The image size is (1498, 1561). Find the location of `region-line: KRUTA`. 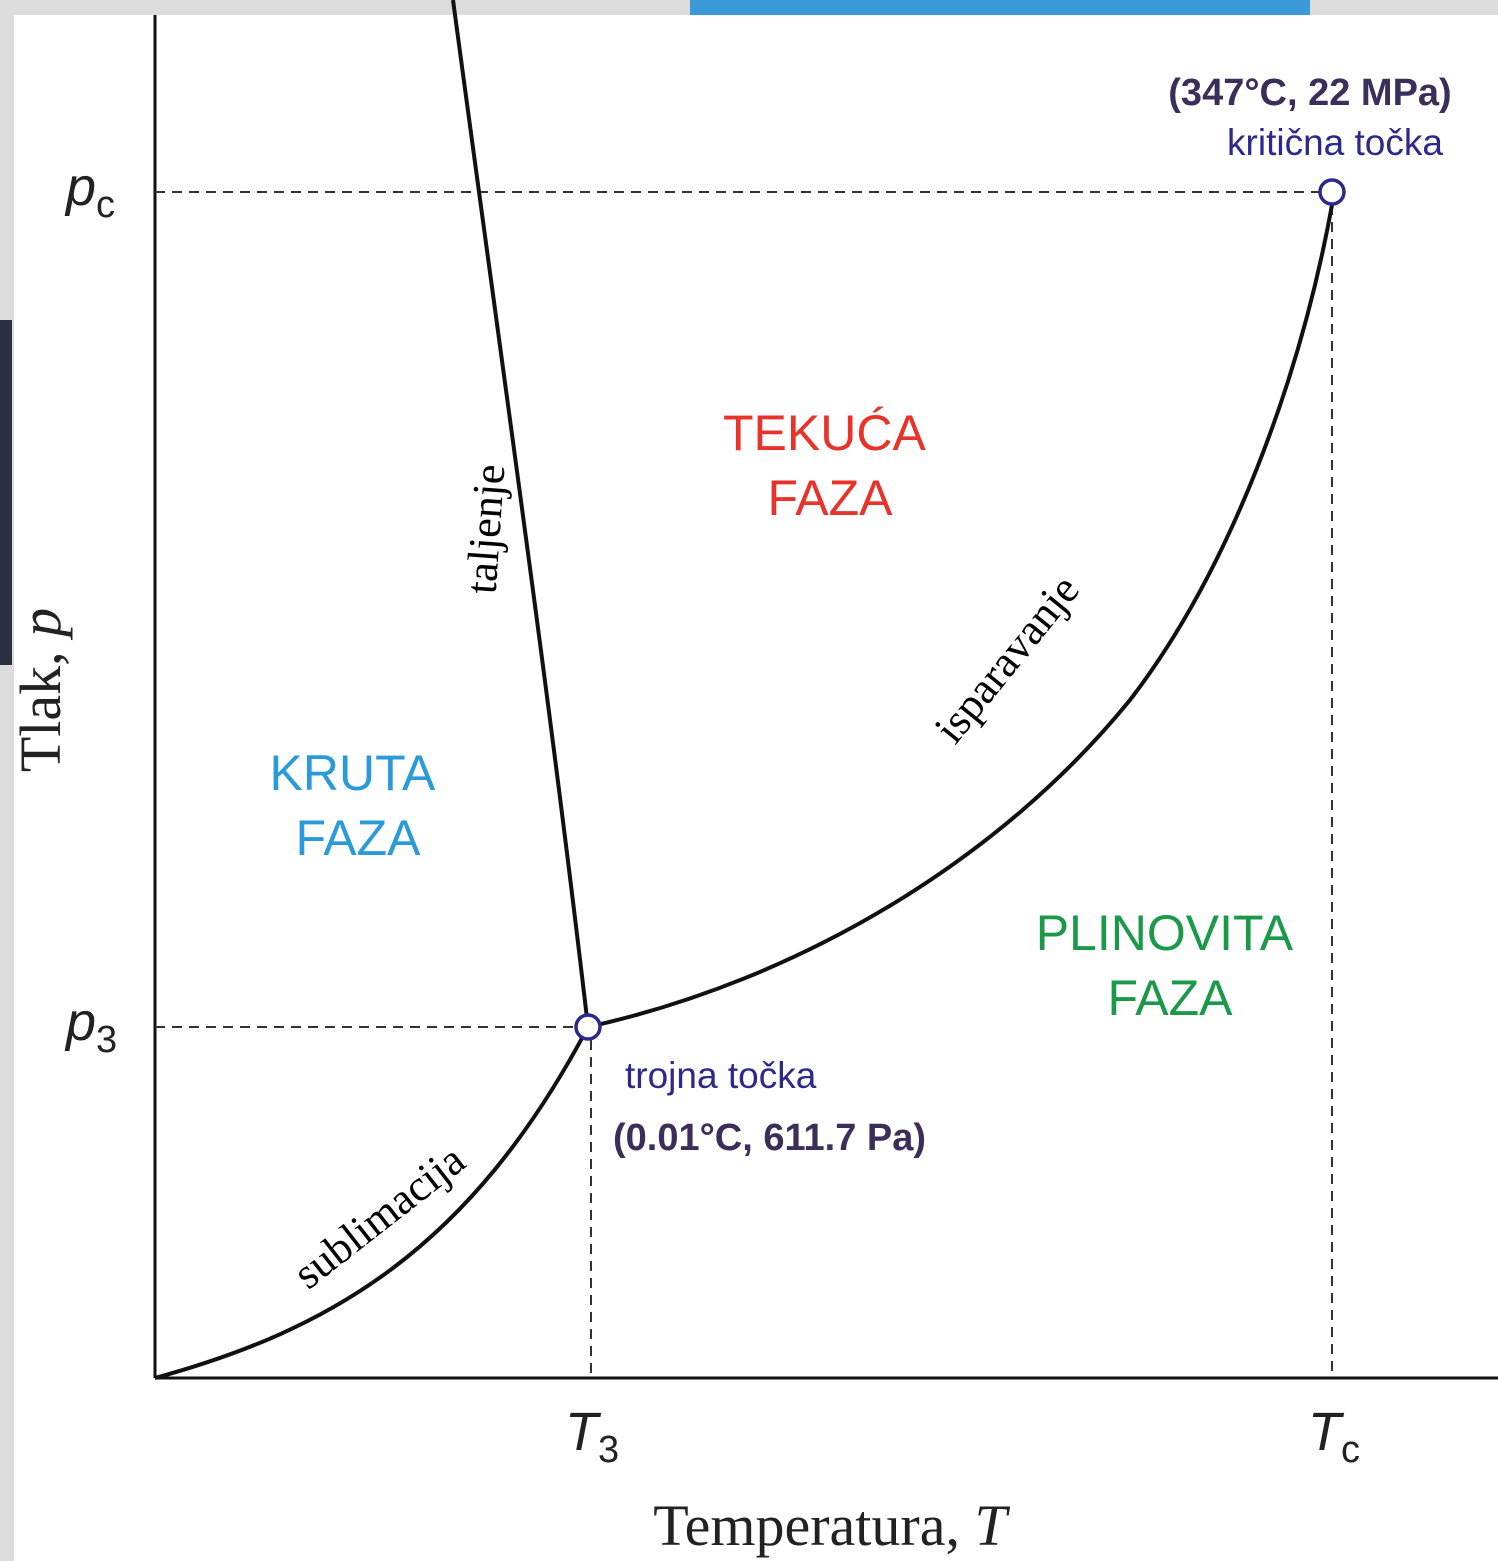

region-line: KRUTA is located at coordinates (353, 773).